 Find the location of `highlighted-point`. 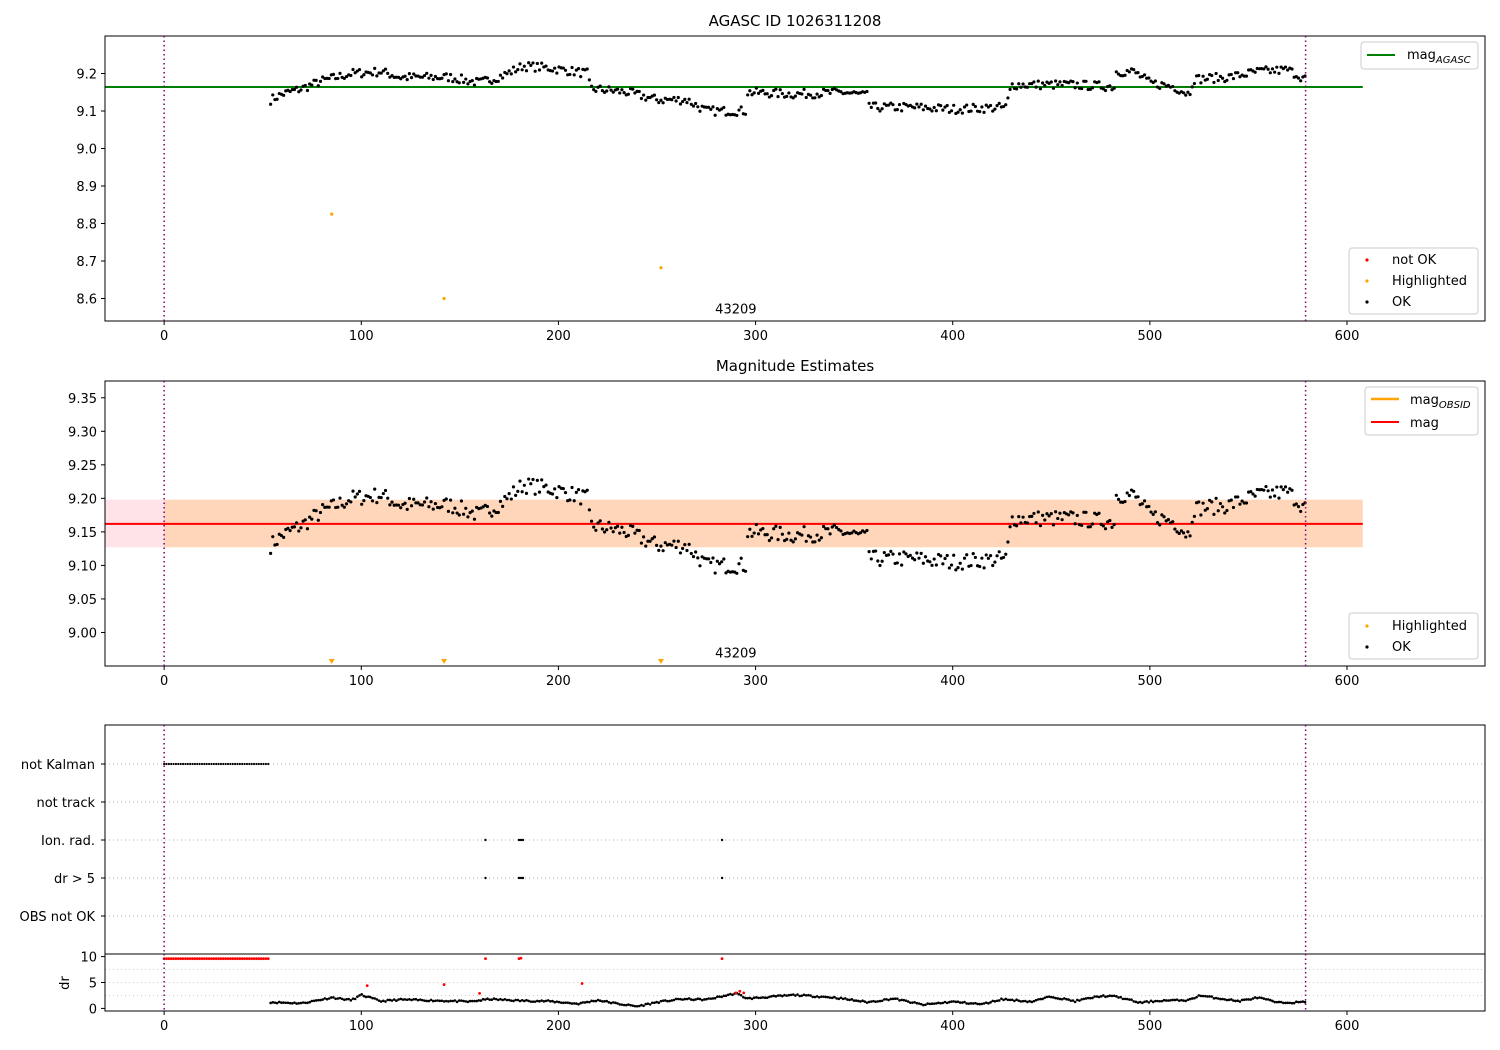

highlighted-point is located at coordinates (661, 268).